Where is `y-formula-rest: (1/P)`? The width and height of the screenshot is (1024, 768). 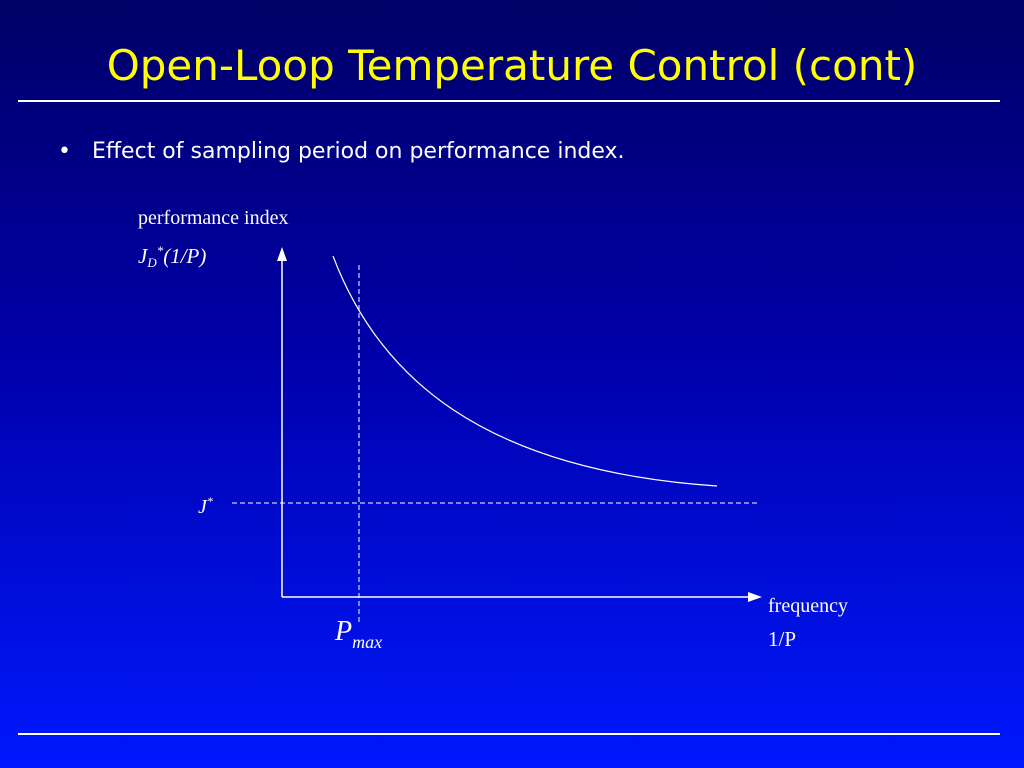 y-formula-rest: (1/P) is located at coordinates (185, 256).